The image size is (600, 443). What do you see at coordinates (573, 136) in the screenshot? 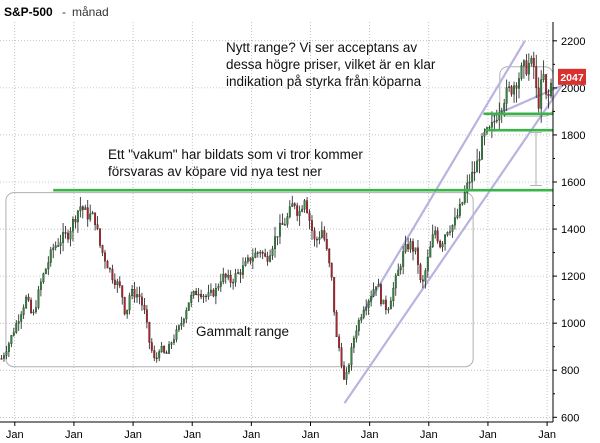
I see `y-tick-label: 1800` at bounding box center [573, 136].